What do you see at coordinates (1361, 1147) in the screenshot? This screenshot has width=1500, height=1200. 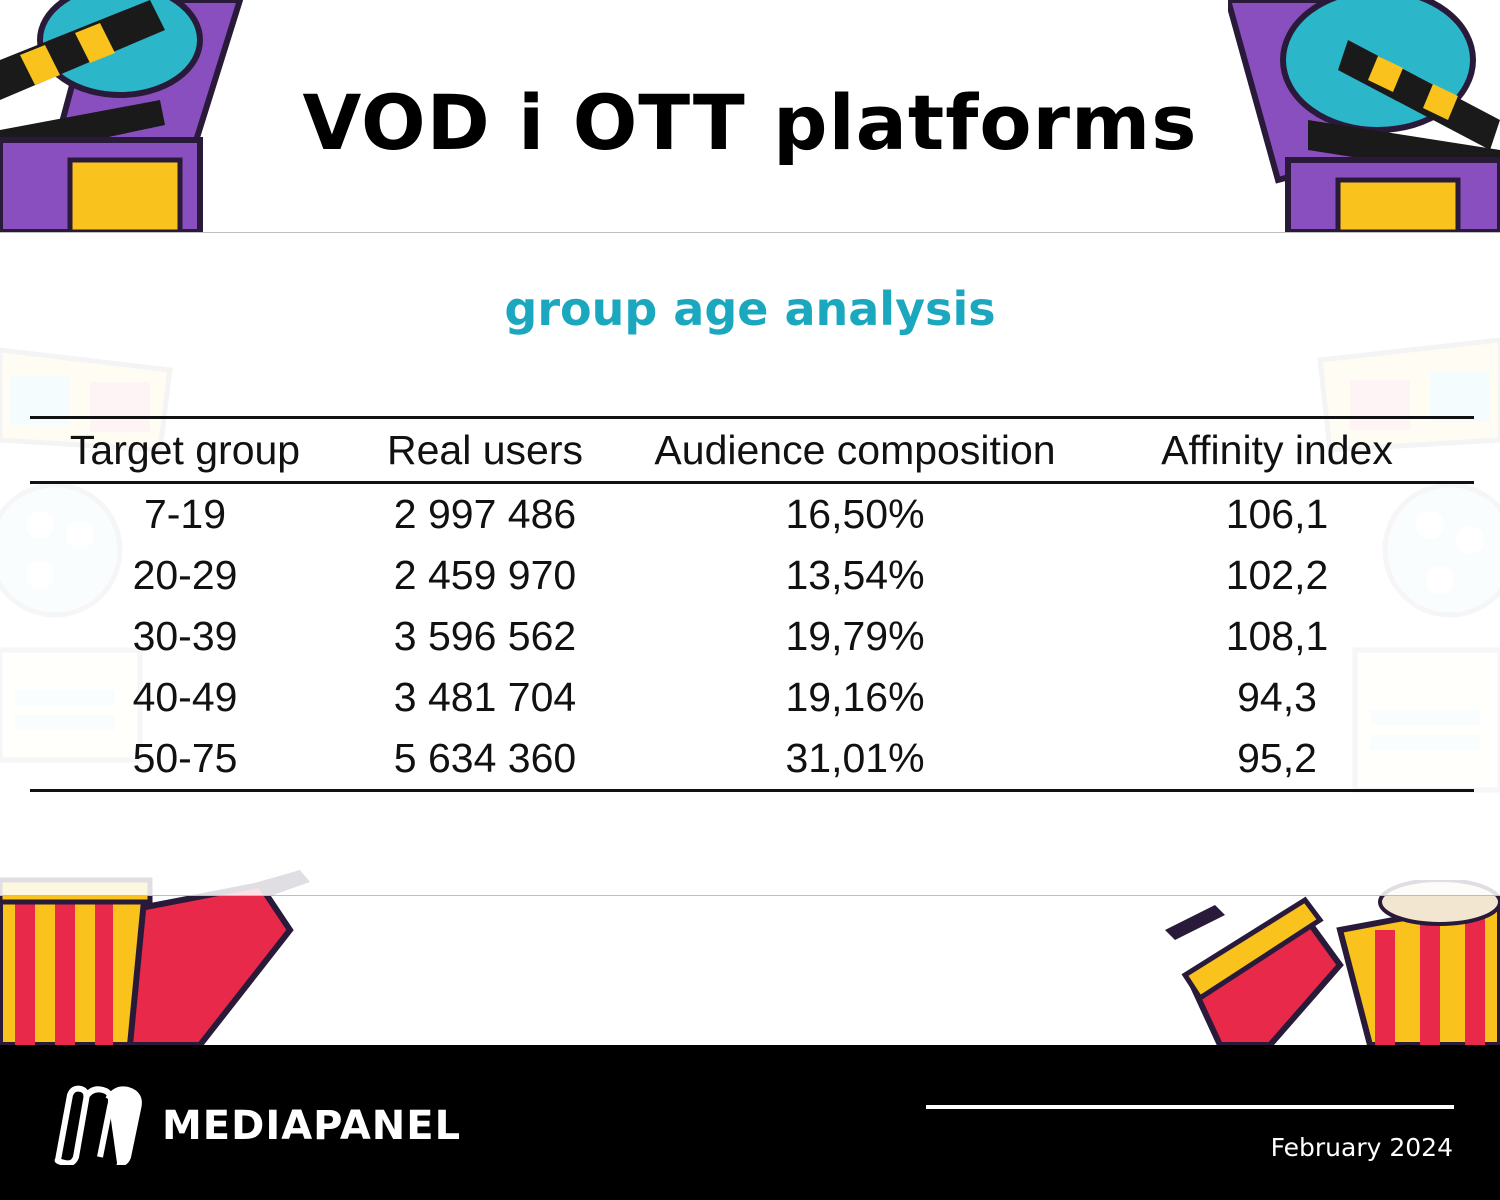 I see `report-date: February 2024` at bounding box center [1361, 1147].